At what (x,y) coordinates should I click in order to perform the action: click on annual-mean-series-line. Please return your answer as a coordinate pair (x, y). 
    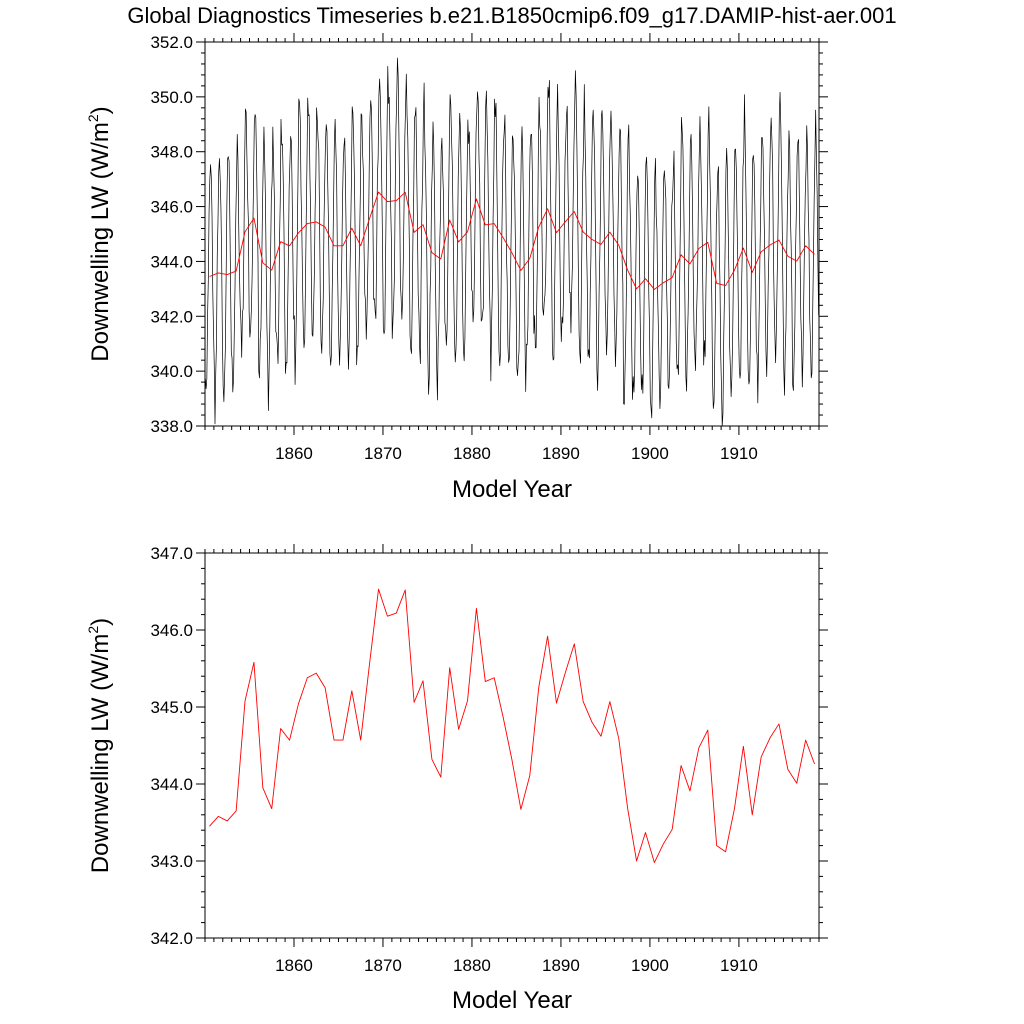
    Looking at the image, I should click on (512, 240).